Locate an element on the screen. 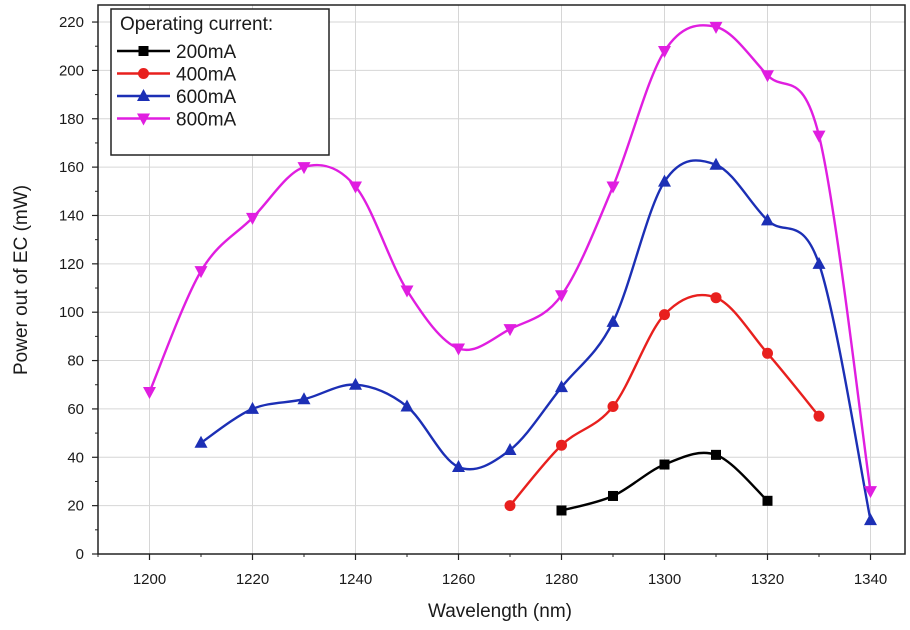  y-tick-label: 20 is located at coordinates (75, 506).